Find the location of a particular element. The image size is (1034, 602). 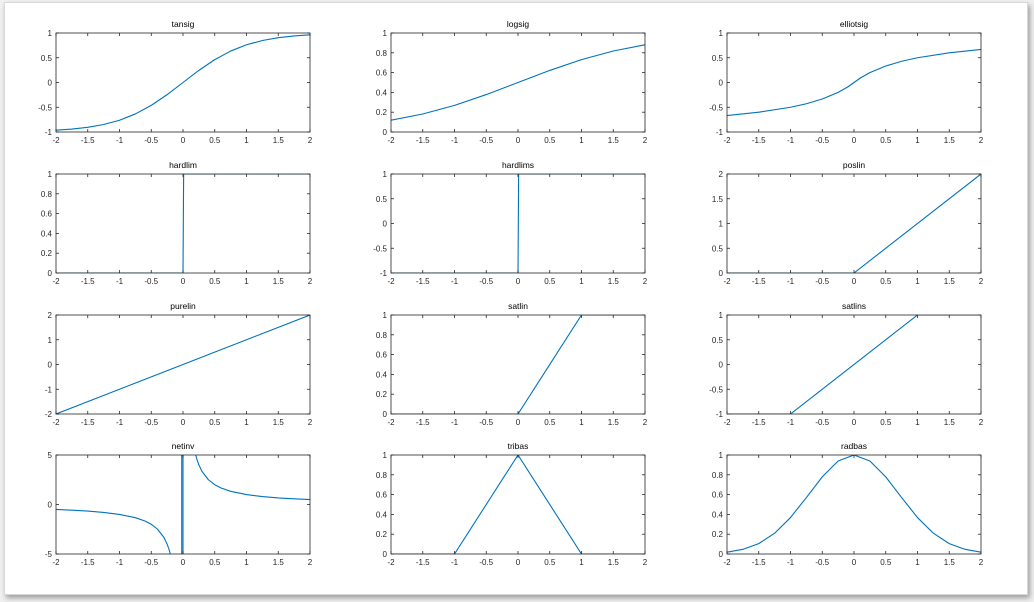

subplot-poslin: -2 -1.5 -1 -0.5 0 0.5 1 1.5 2 0 0.5 1 1.5 2 poslin is located at coordinates (848, 223).